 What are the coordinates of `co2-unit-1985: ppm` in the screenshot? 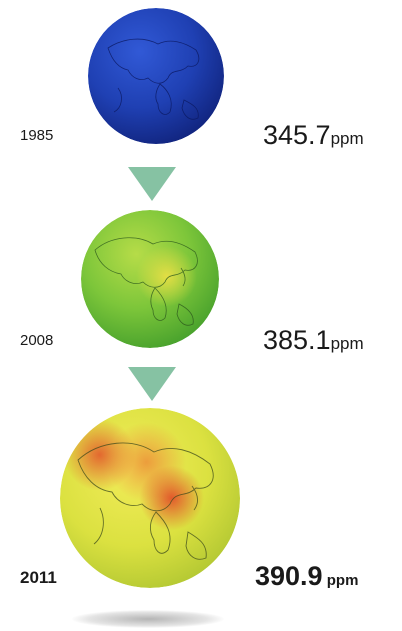 It's located at (347, 138).